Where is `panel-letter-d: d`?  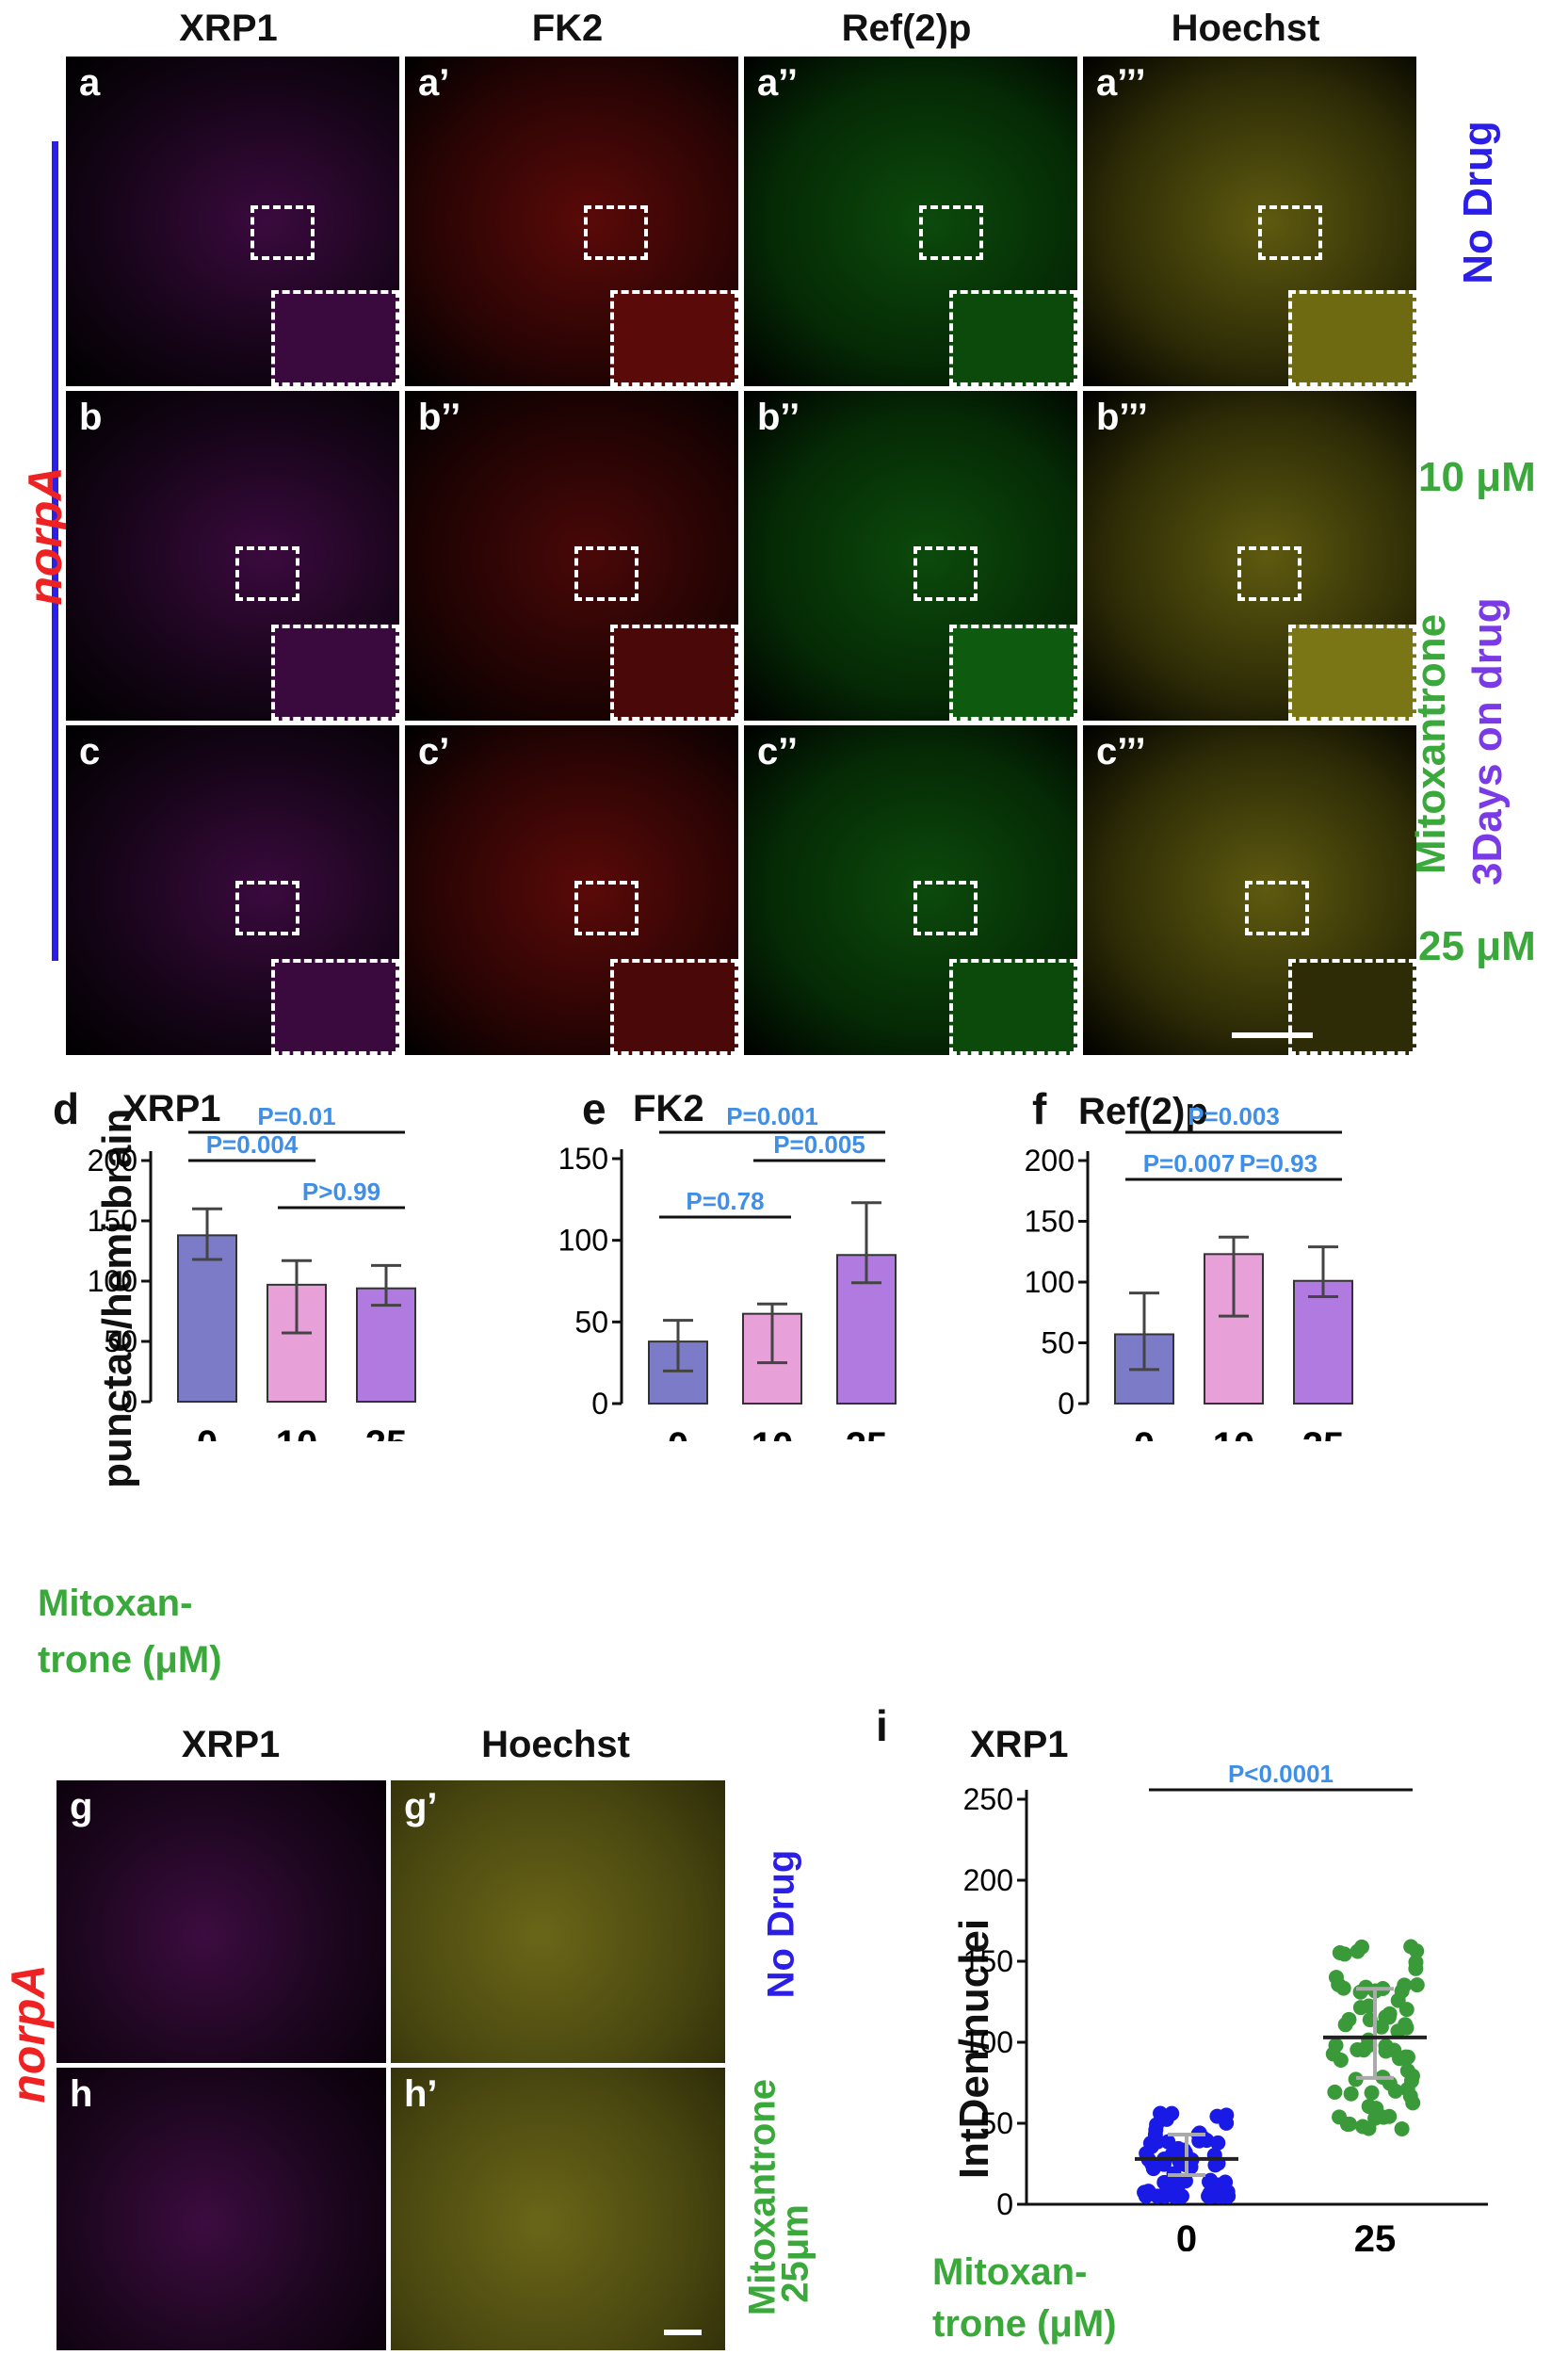 panel-letter-d: d is located at coordinates (66, 1108).